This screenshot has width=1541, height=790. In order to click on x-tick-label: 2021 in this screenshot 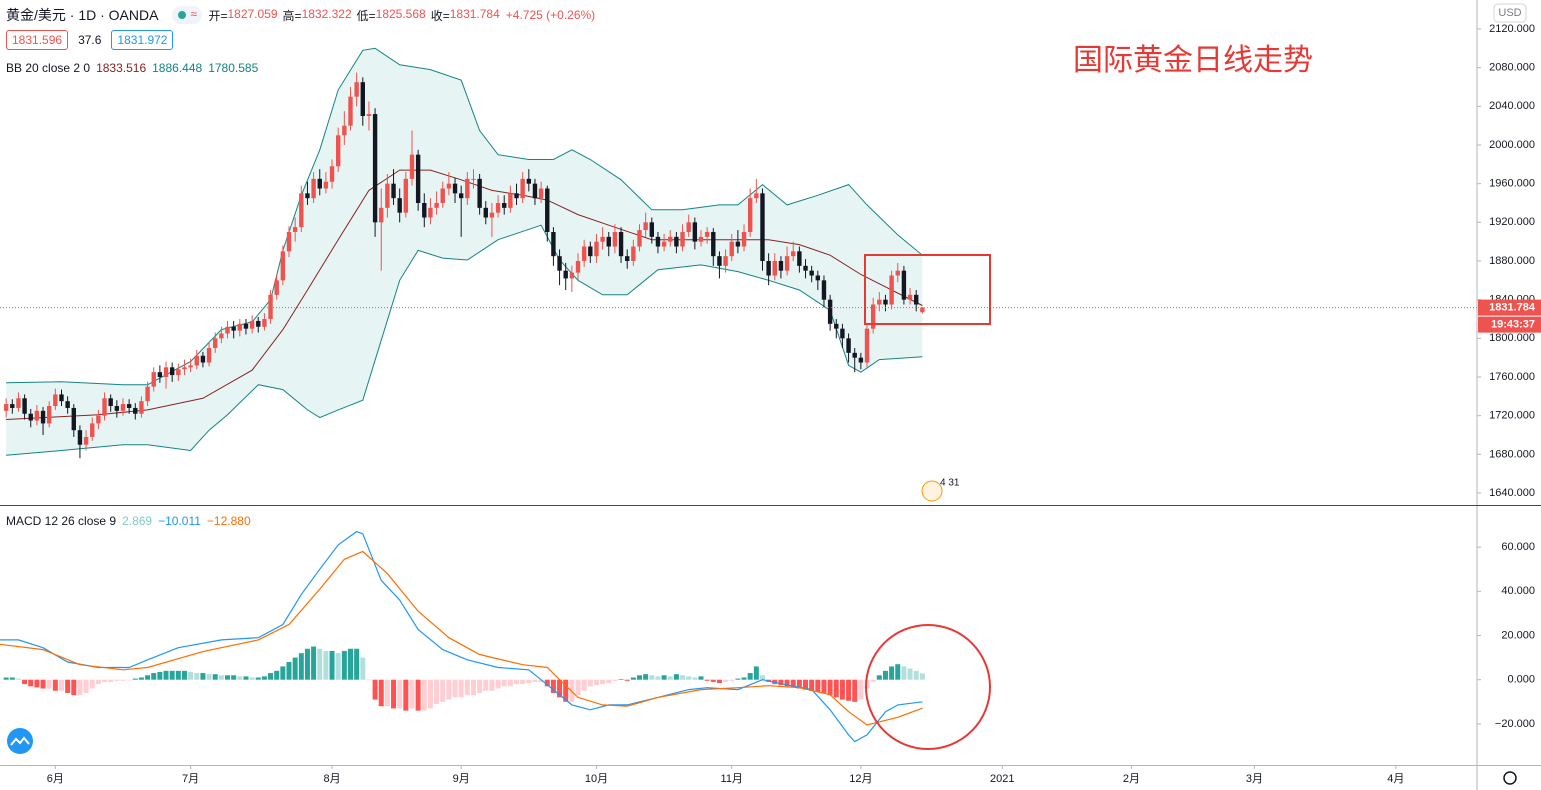, I will do `click(1002, 779)`.